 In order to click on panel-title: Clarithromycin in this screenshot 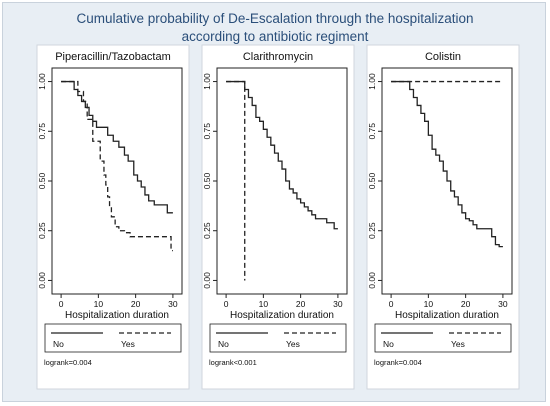, I will do `click(278, 57)`.